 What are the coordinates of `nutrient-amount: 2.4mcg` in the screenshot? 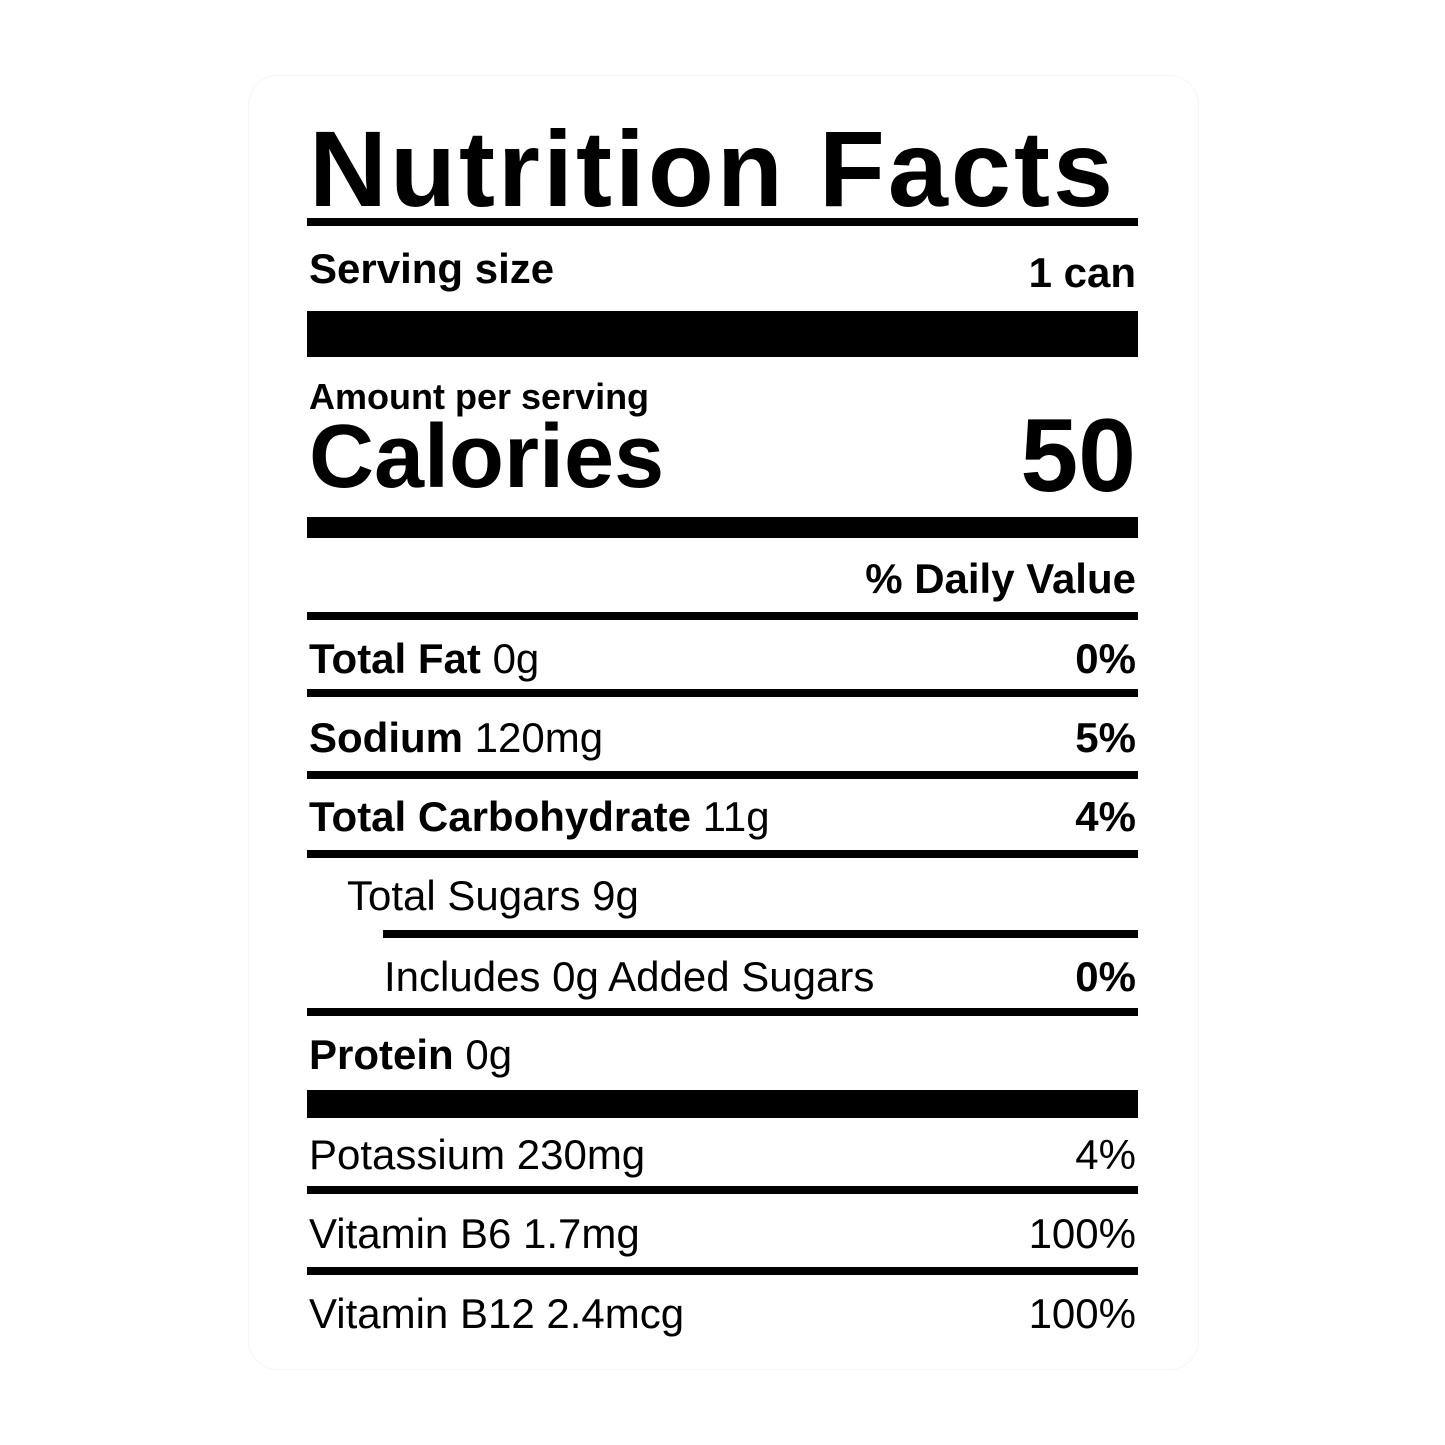 It's located at (615, 1313).